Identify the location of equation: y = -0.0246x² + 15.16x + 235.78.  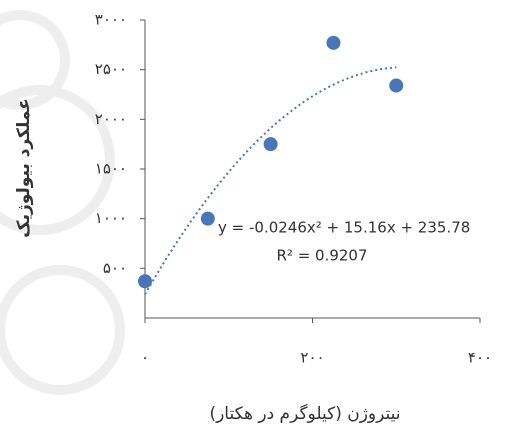
(344, 228).